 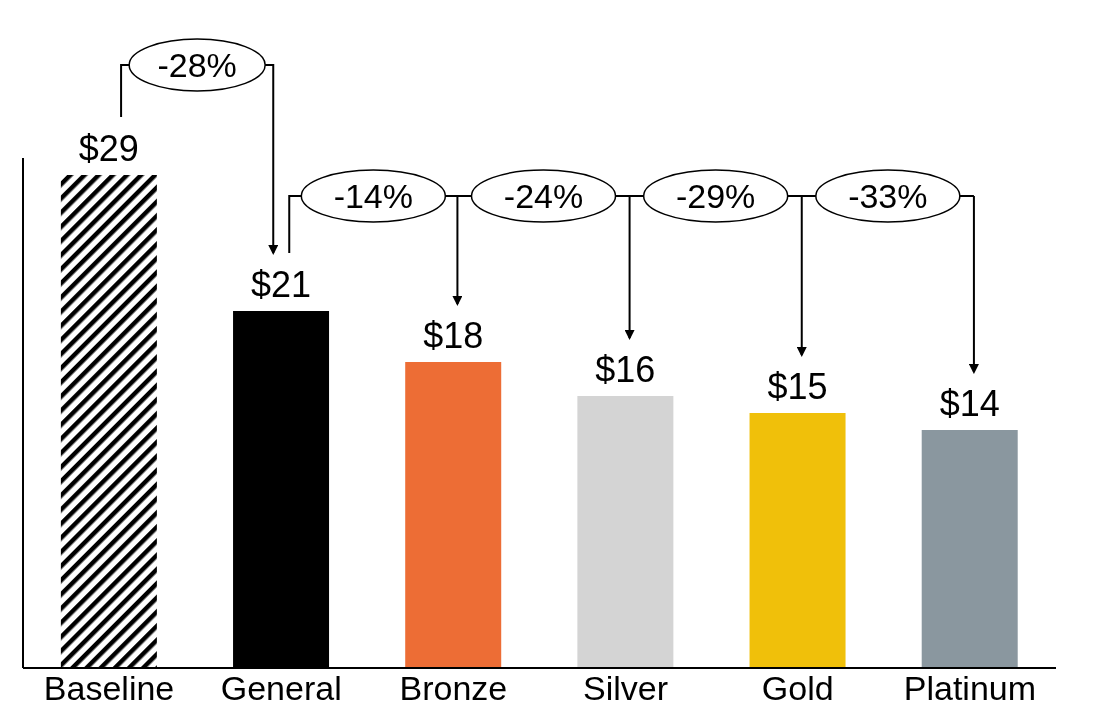 What do you see at coordinates (888, 196) in the screenshot?
I see `annotation: -33%` at bounding box center [888, 196].